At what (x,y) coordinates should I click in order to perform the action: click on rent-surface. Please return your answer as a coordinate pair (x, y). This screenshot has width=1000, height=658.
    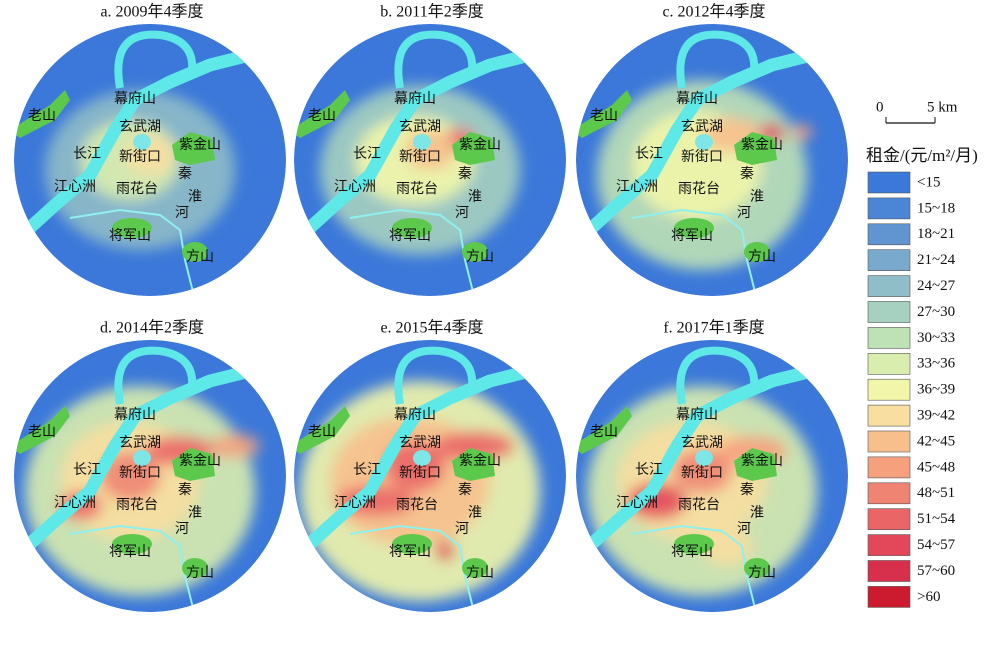
    Looking at the image, I should click on (142, 491).